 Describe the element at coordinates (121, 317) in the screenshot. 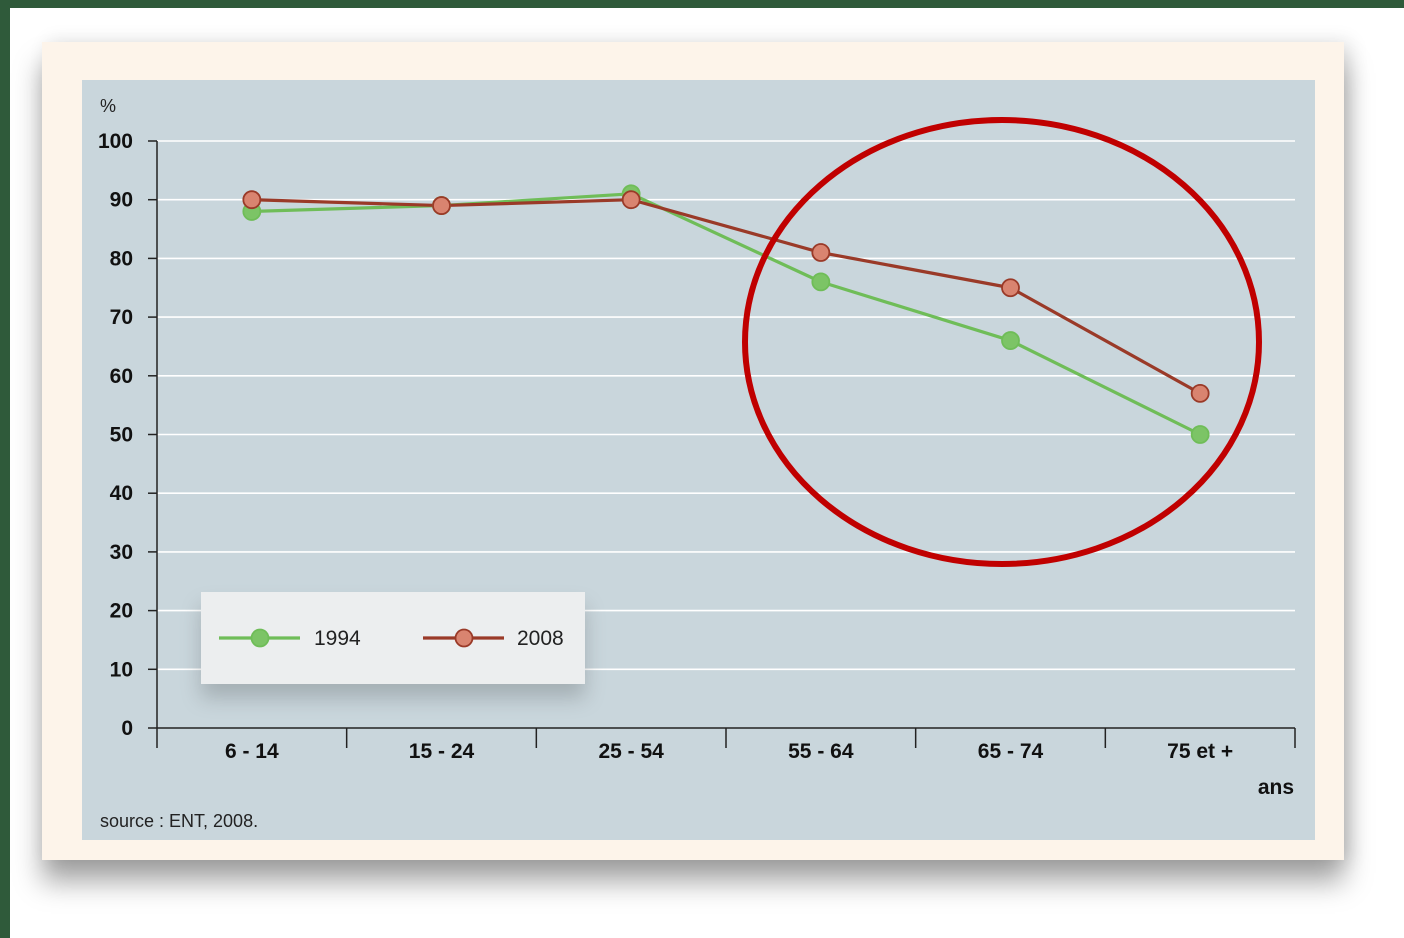

I see `y-tick-label-70: 70` at that location.